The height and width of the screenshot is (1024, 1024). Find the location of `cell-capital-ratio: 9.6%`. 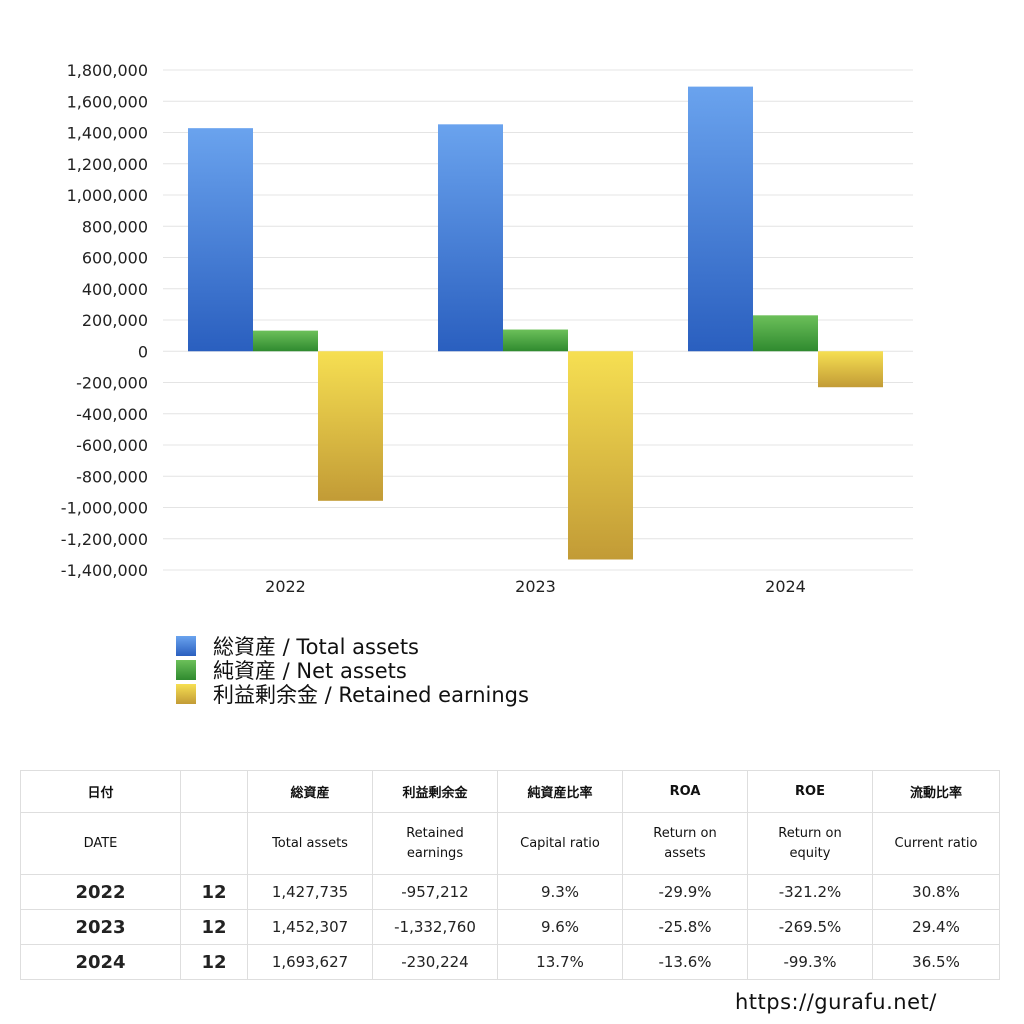

cell-capital-ratio: 9.6% is located at coordinates (560, 927).